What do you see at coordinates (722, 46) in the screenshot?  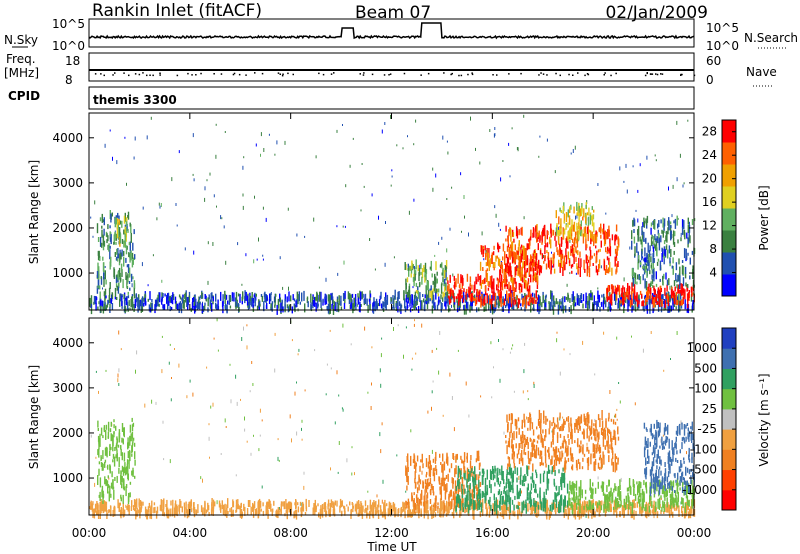 I see `noise-tick-right-bottom: 10^0` at bounding box center [722, 46].